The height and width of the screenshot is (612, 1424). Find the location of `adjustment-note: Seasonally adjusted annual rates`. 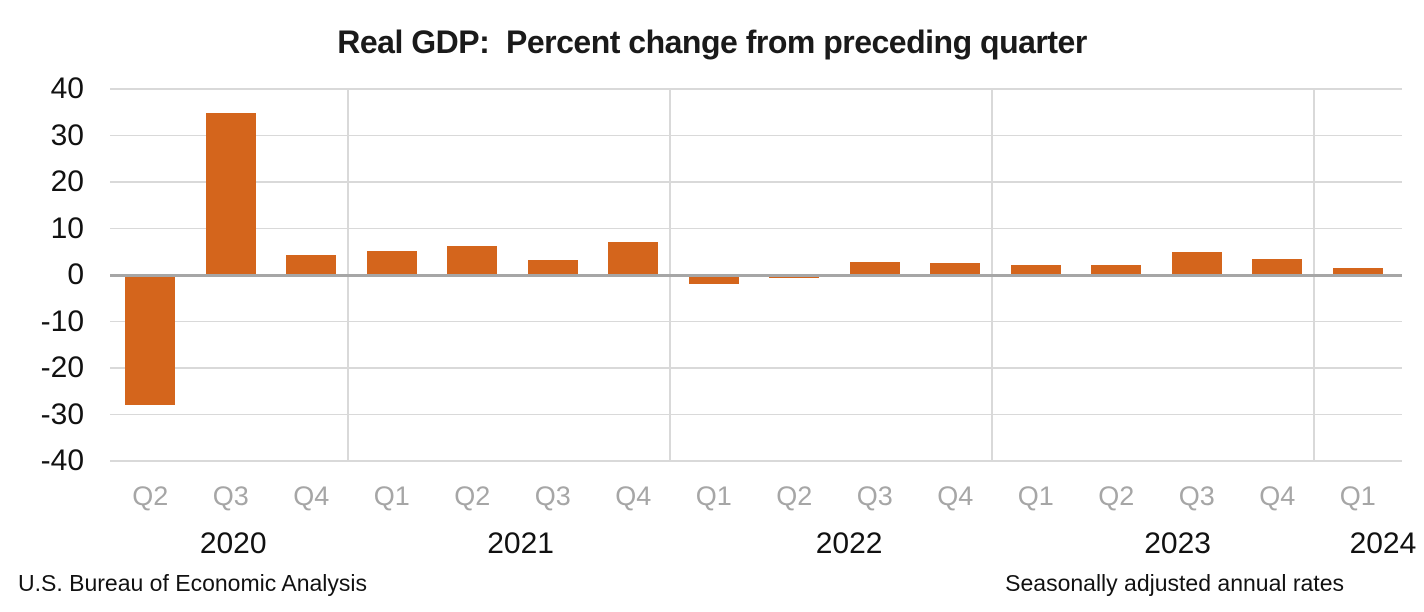

adjustment-note: Seasonally adjusted annual rates is located at coordinates (1174, 583).